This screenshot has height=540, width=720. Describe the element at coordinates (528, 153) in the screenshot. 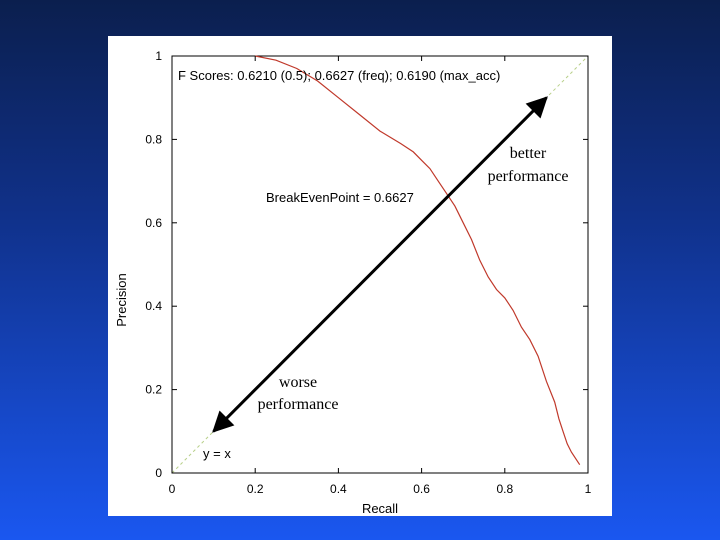

I see `better-label-line1: better` at that location.